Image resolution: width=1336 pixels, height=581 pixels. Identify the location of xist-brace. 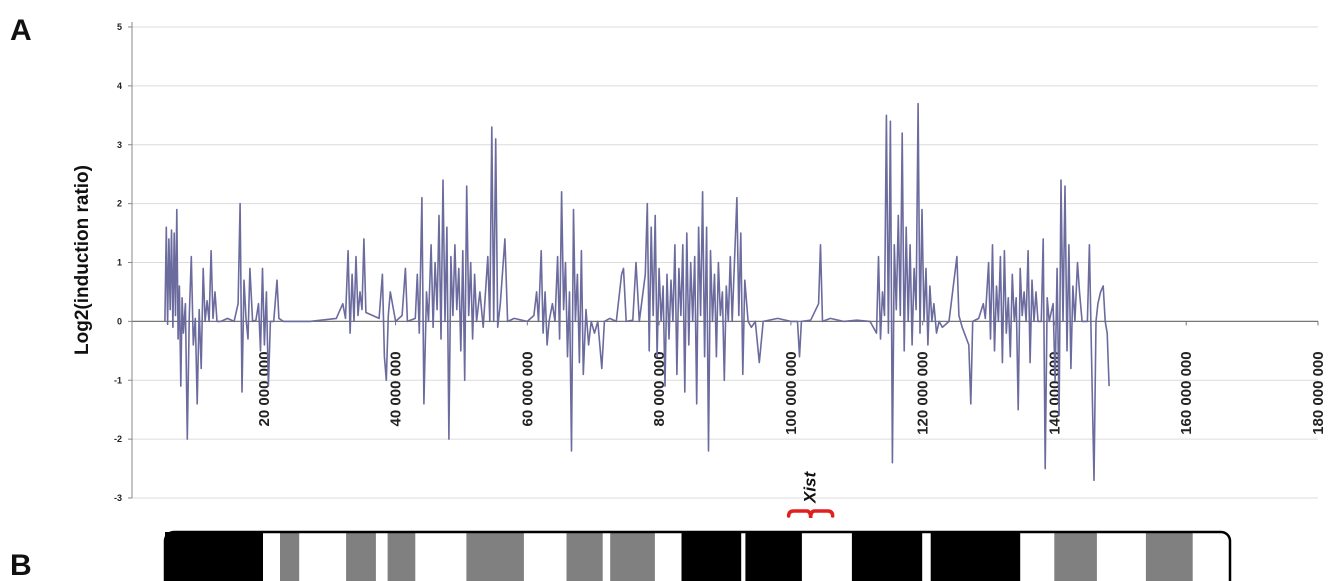
(810, 514).